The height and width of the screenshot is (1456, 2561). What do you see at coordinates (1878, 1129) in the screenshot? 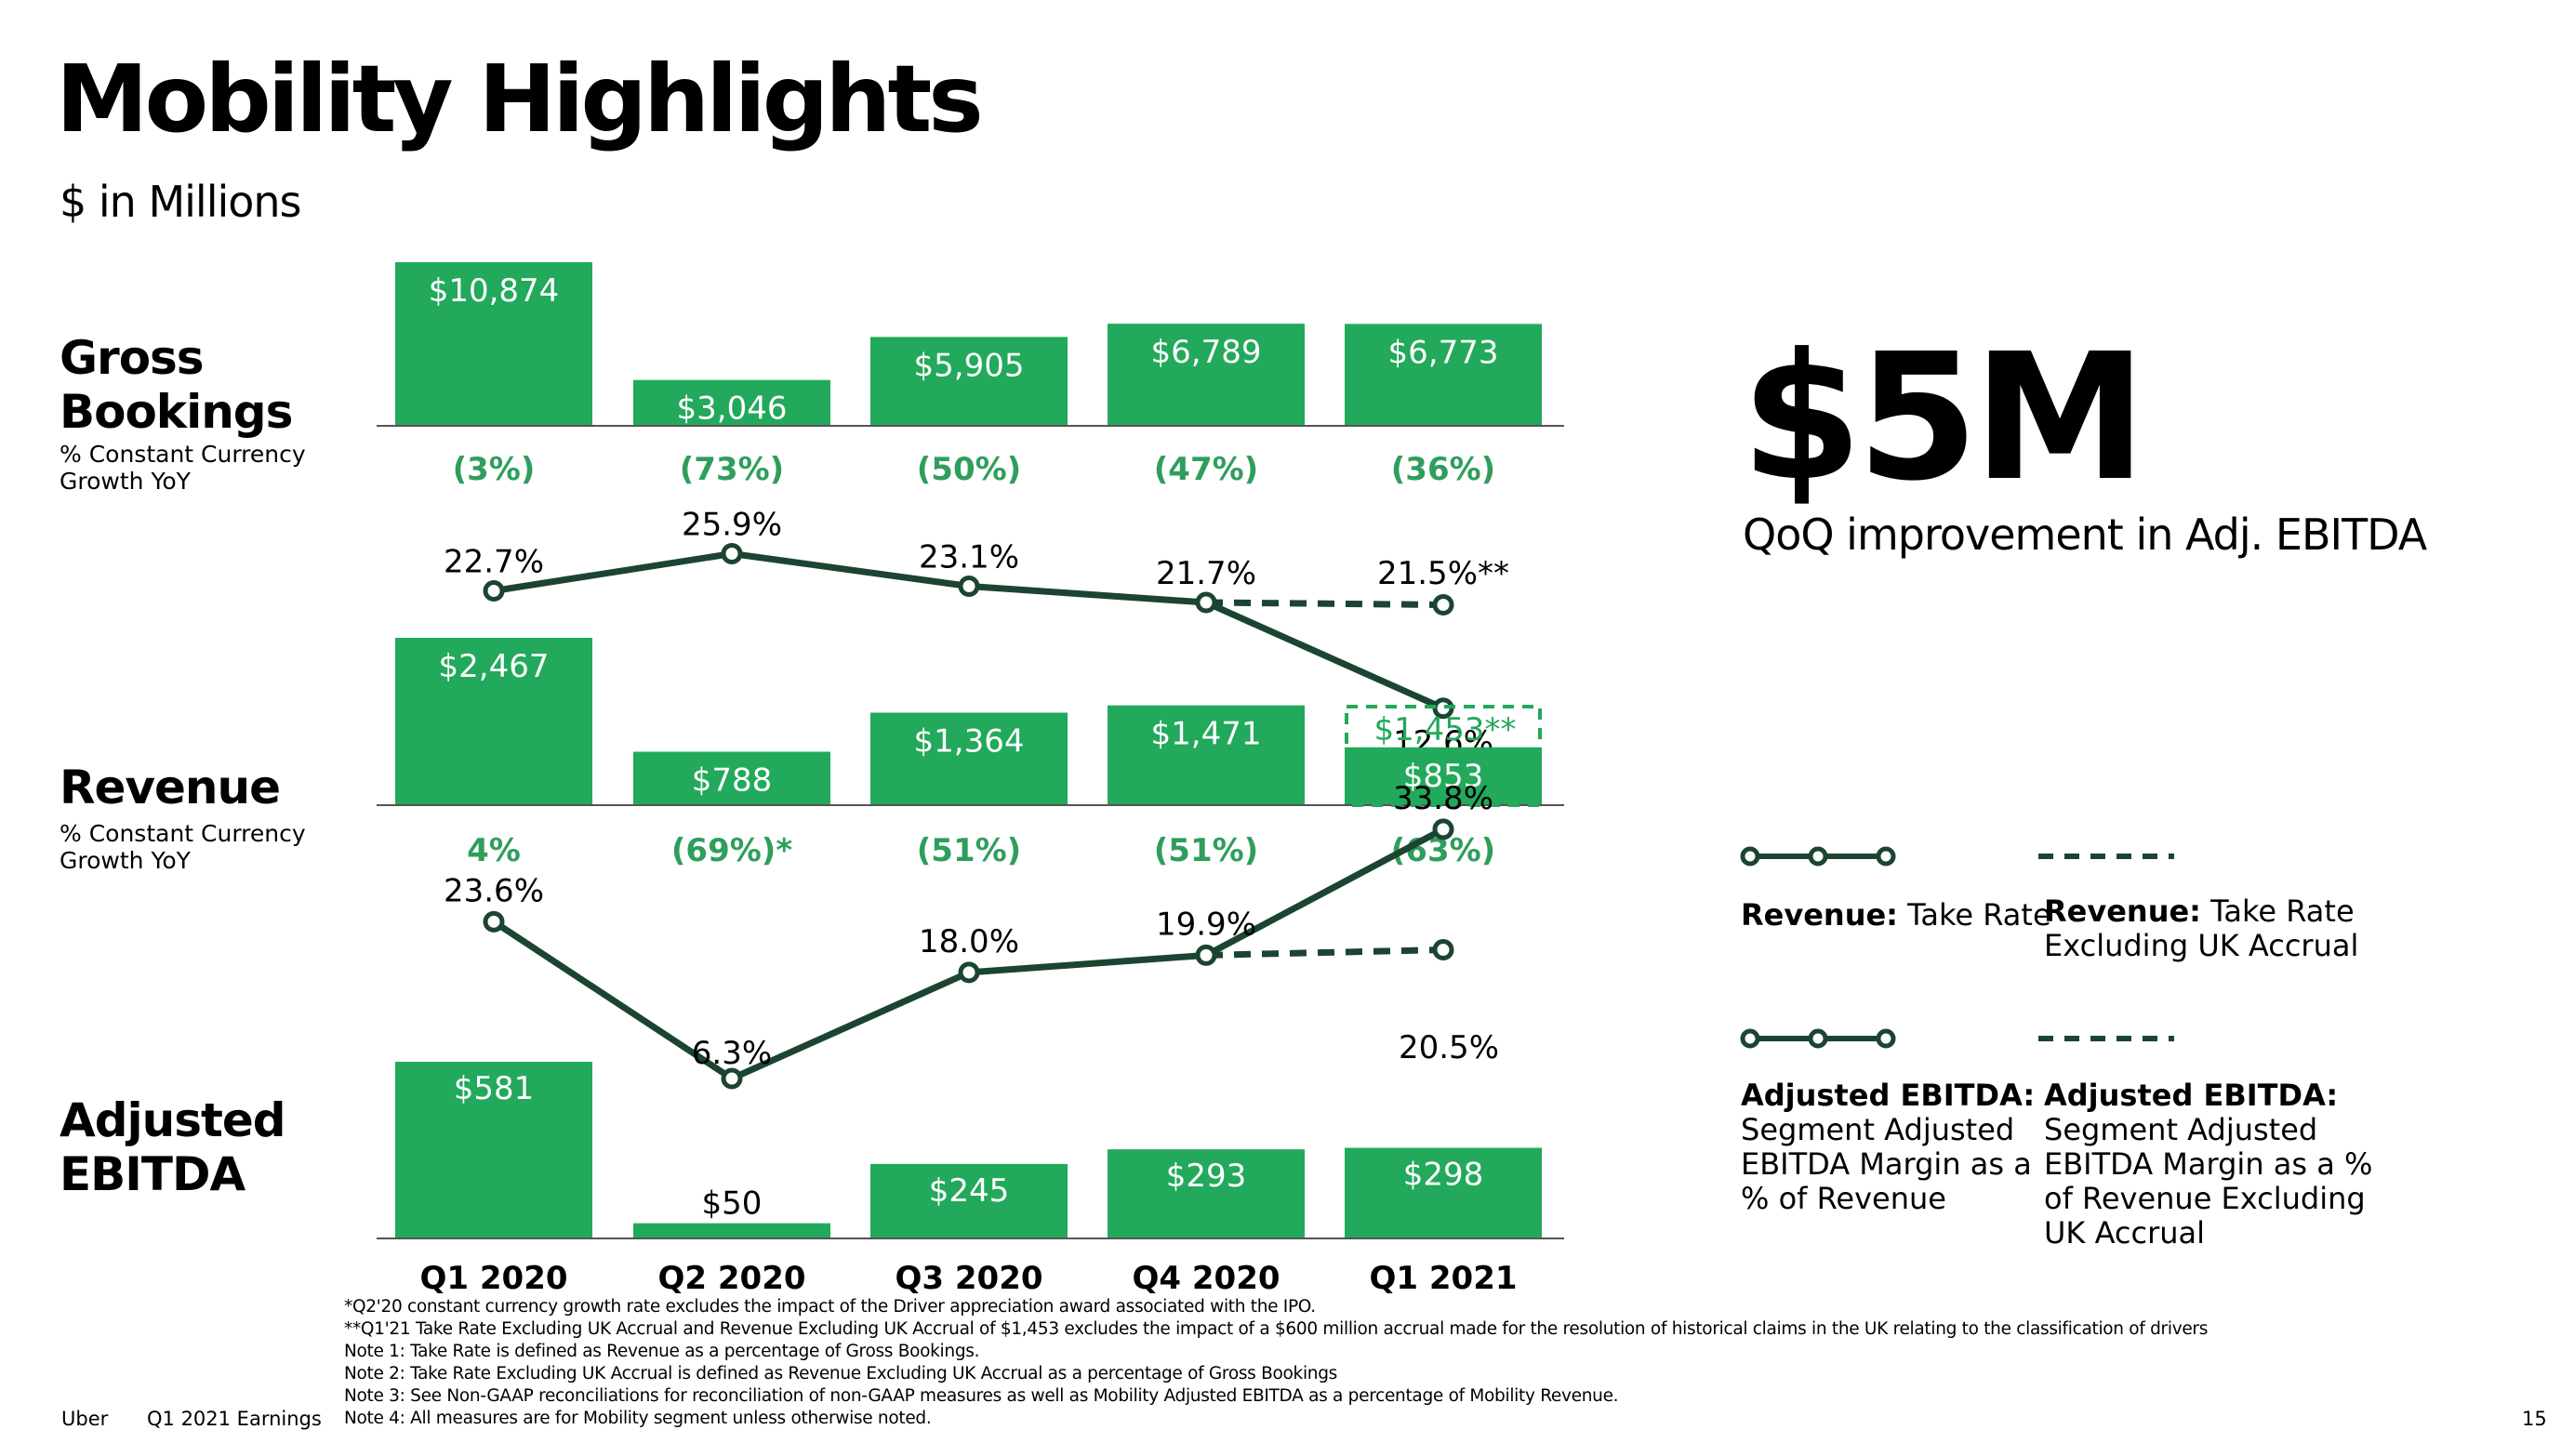
I see `legend-margin-line1: Segment Adjusted` at bounding box center [1878, 1129].